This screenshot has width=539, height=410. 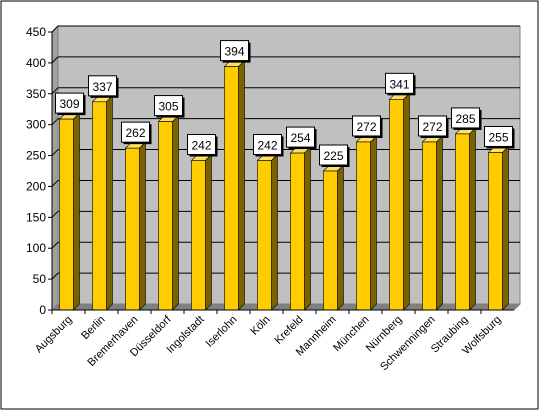 What do you see at coordinates (55, 168) in the screenshot?
I see `plot-side-wall` at bounding box center [55, 168].